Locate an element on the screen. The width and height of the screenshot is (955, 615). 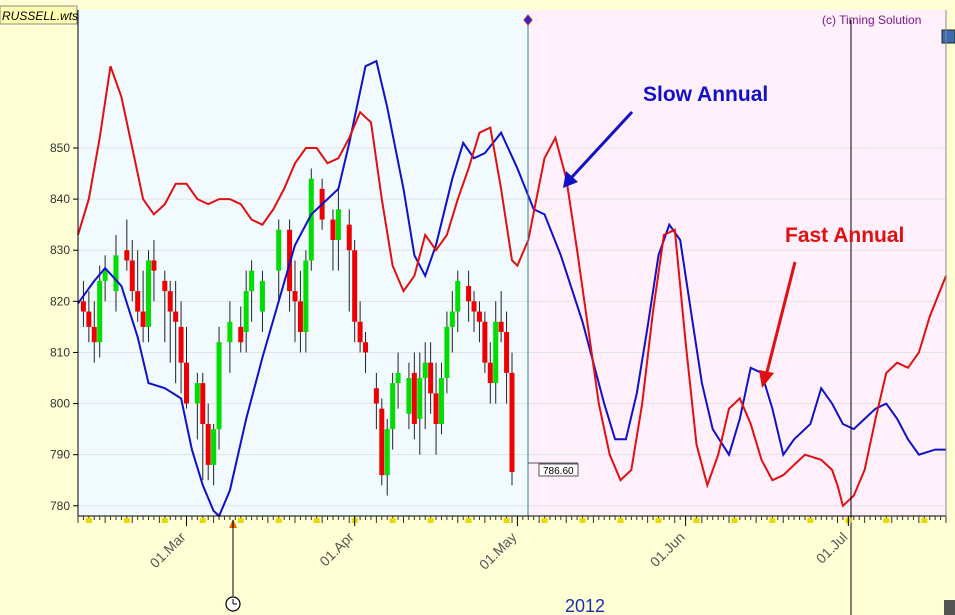
y-tick-labels: 780 790 800 810 820 830 840 850 is located at coordinates (64, 327).